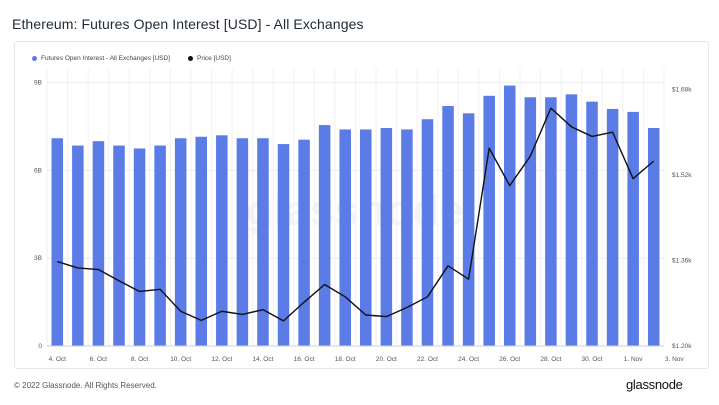 This screenshot has height=405, width=719. What do you see at coordinates (550, 359) in the screenshot?
I see `x-tick-label: 28. Oct` at bounding box center [550, 359].